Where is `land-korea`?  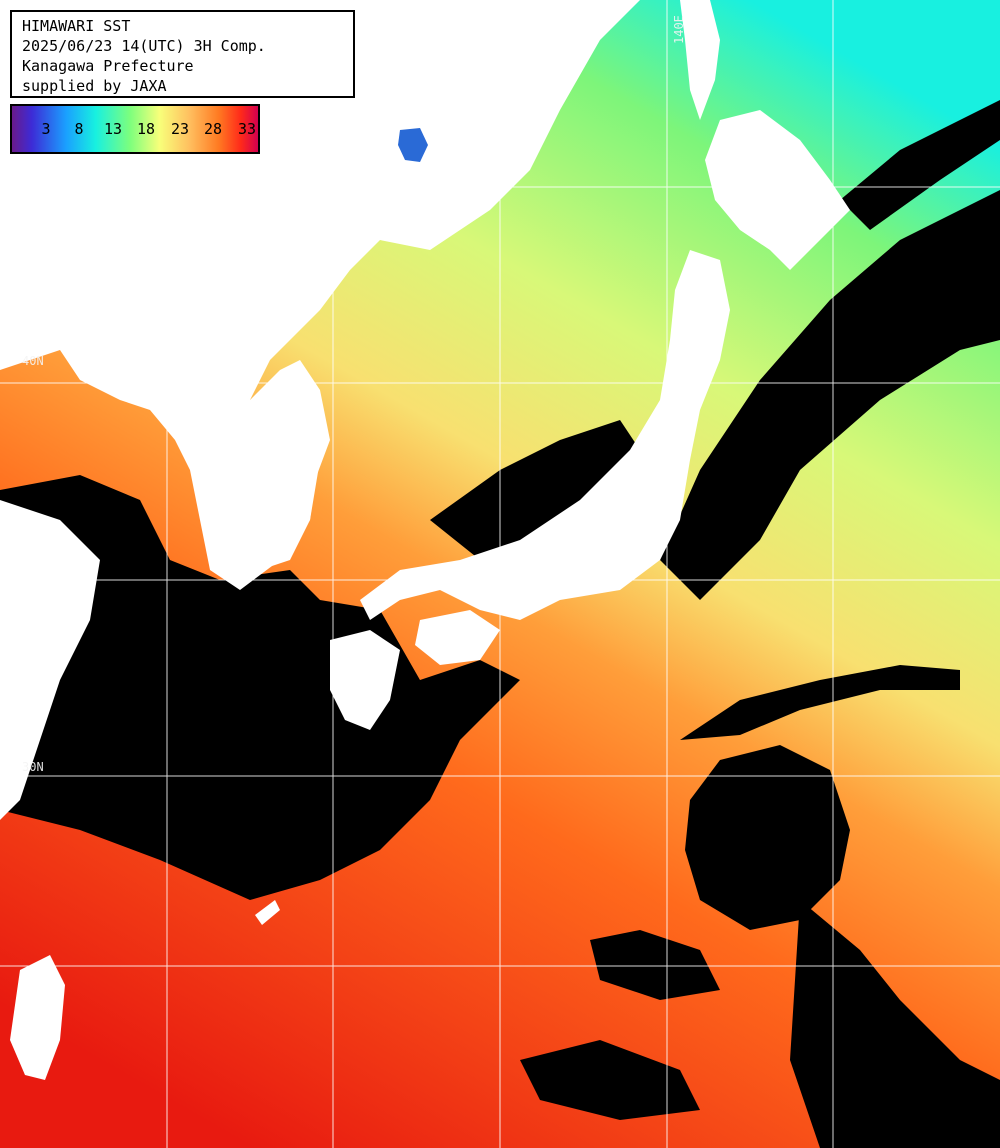
land-korea is located at coordinates (272, 465).